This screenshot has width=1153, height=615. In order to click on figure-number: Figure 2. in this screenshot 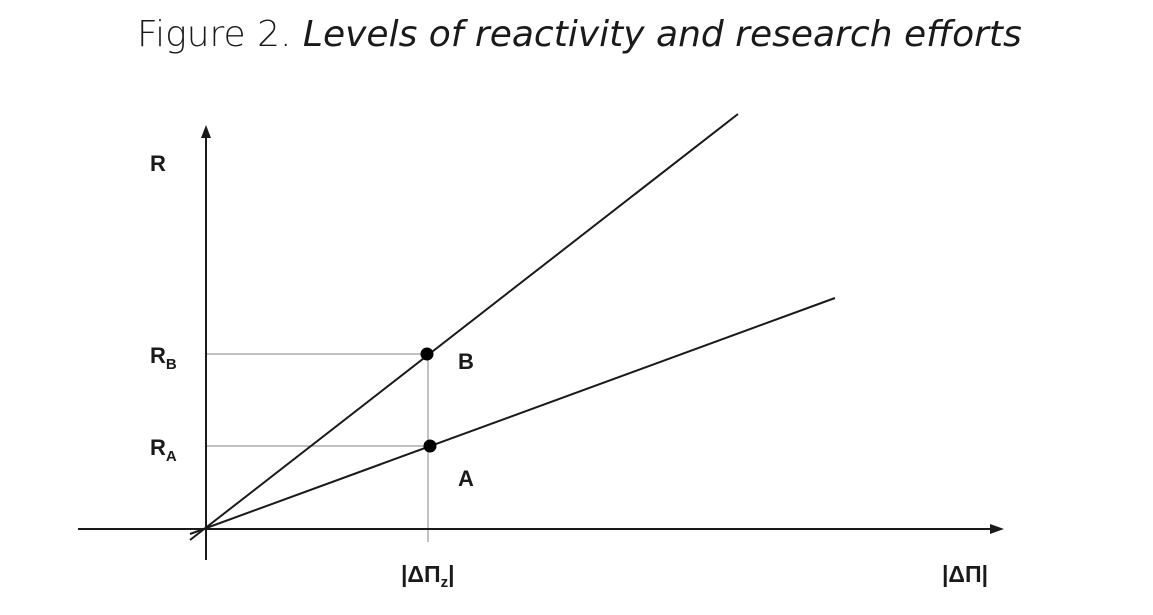, I will do `click(214, 34)`.